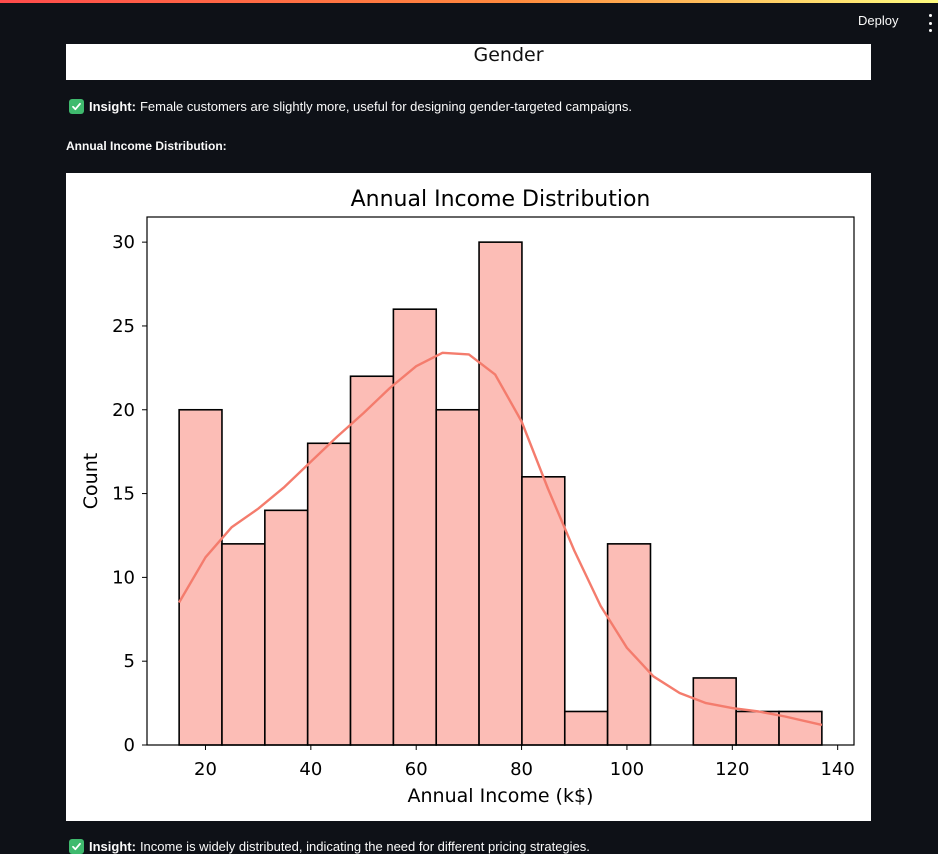 The image size is (938, 854). I want to click on y-tick-label: 30, so click(123, 242).